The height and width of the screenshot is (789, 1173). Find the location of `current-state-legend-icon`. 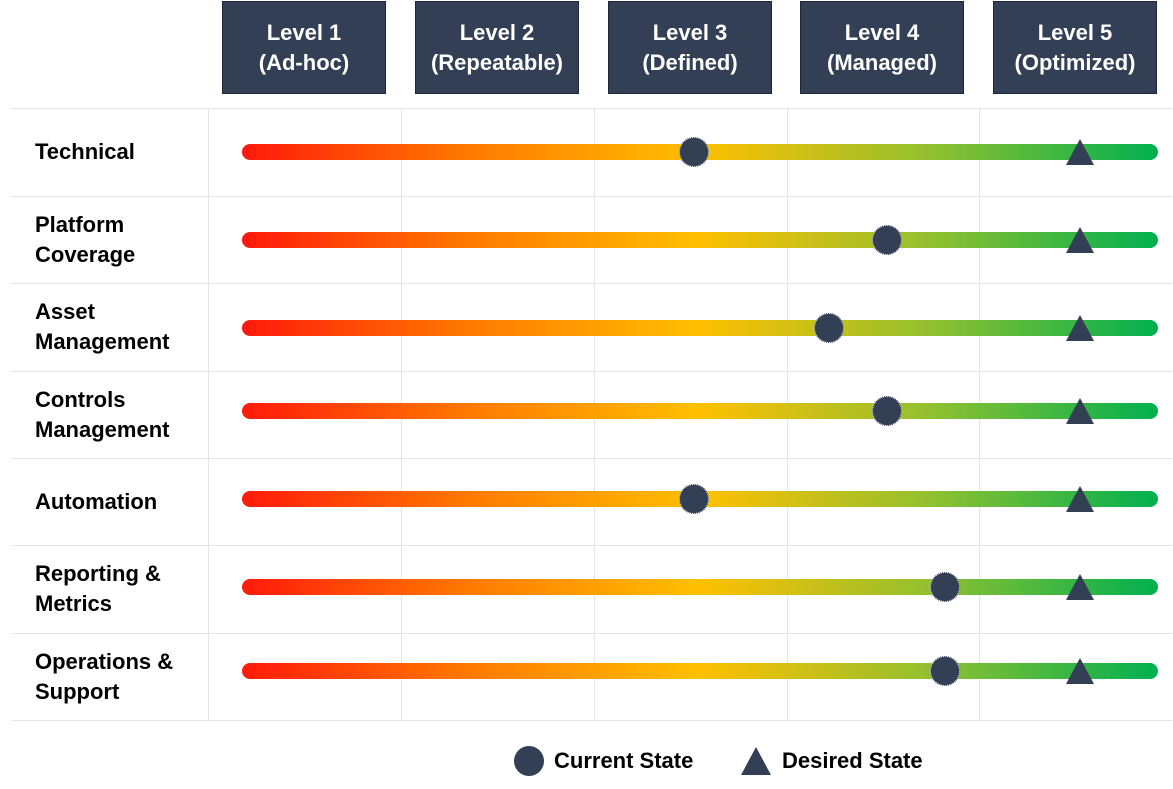

current-state-legend-icon is located at coordinates (529, 761).